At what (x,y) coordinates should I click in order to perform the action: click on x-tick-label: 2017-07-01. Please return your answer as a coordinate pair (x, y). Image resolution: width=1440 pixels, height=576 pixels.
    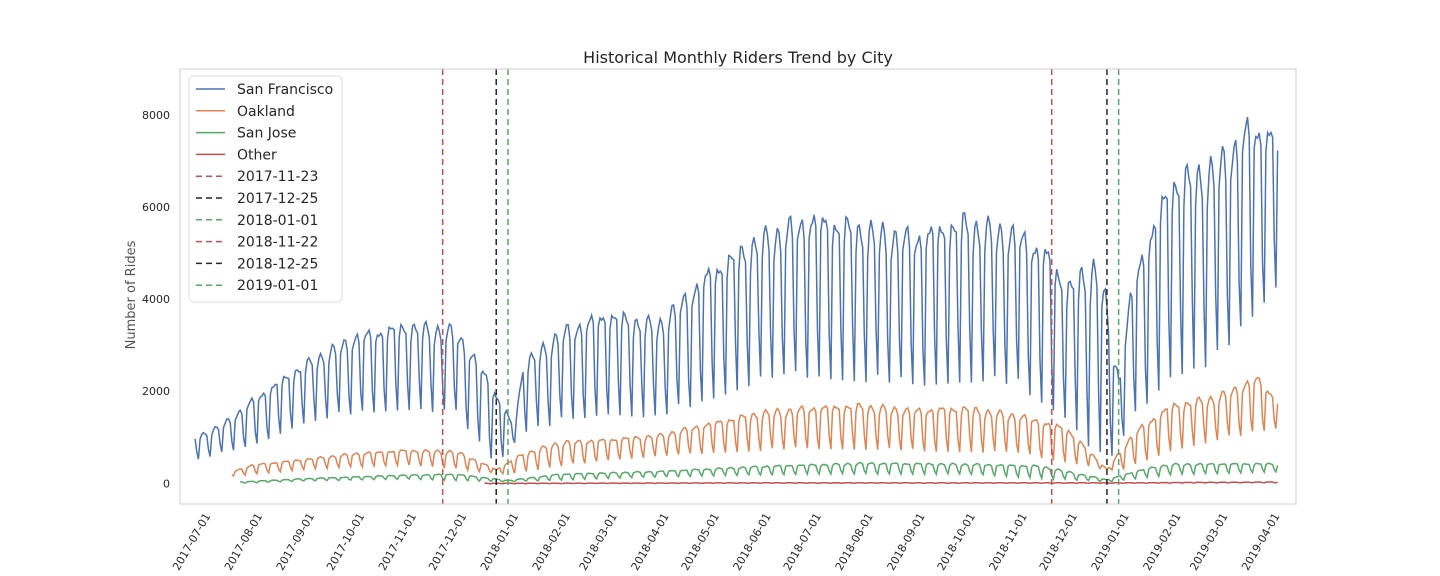
    Looking at the image, I should click on (191, 542).